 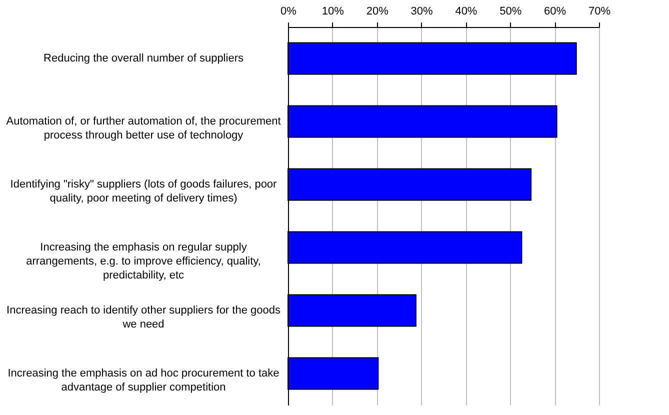 I want to click on x-tick-label: 60%, so click(x=555, y=12).